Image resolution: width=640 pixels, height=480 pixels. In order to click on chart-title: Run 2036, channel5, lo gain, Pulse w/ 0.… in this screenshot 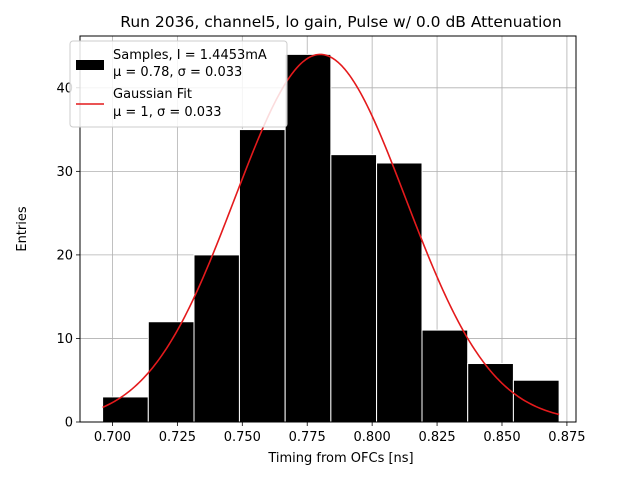, I will do `click(340, 22)`.